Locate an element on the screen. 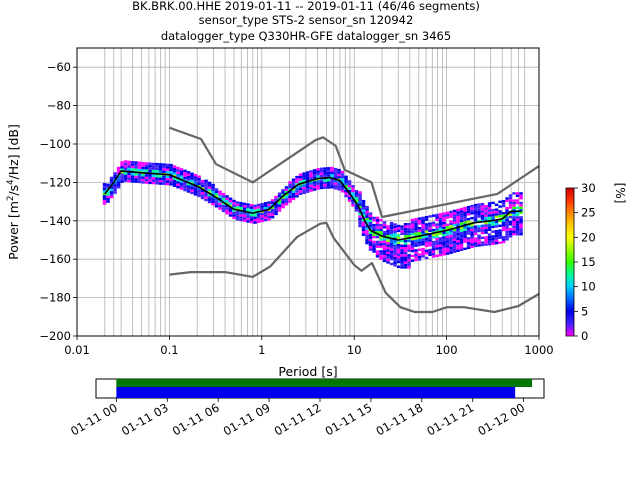 The width and height of the screenshot is (640, 480). coverage-tick-label: 01-11 18 is located at coordinates (400, 419).